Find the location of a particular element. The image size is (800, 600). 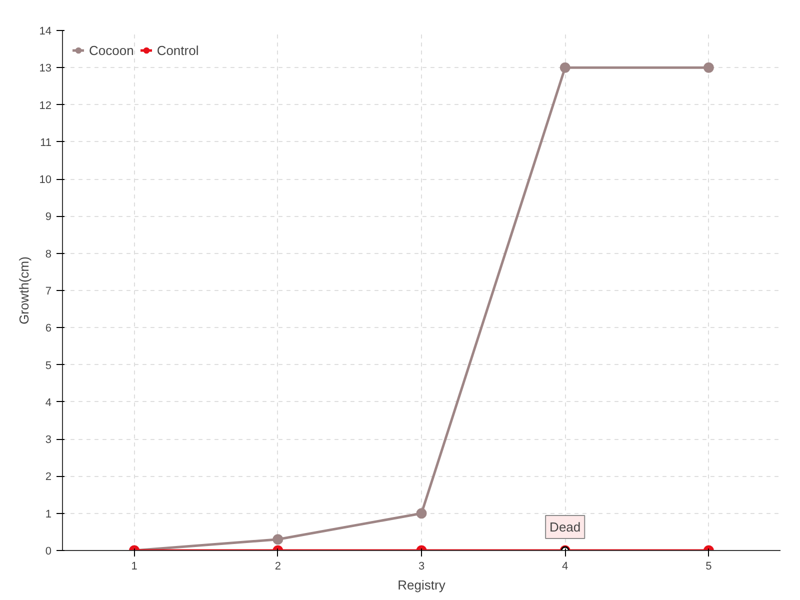

x-tick-label: 1 is located at coordinates (134, 566).